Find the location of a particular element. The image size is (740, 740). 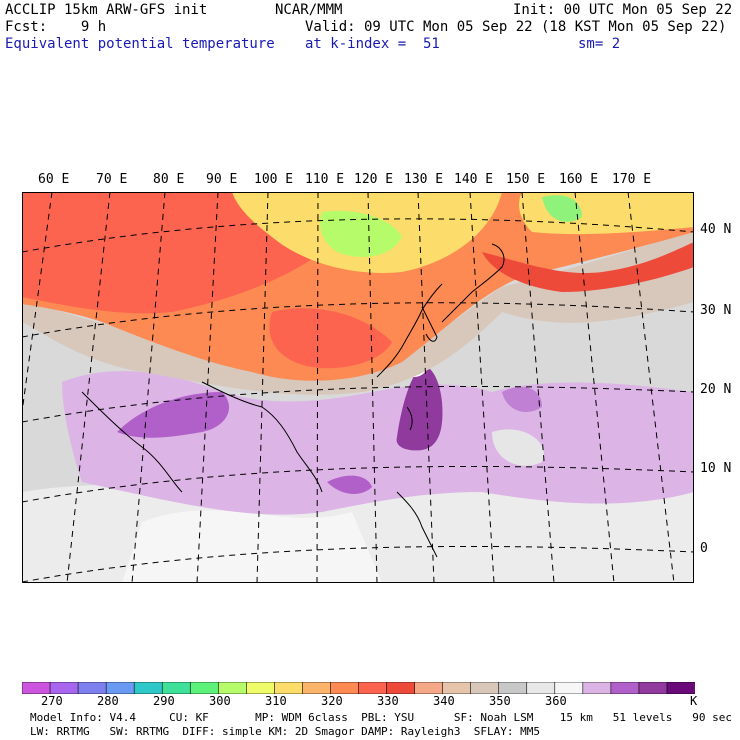

lon-label: 170 E is located at coordinates (632, 179).